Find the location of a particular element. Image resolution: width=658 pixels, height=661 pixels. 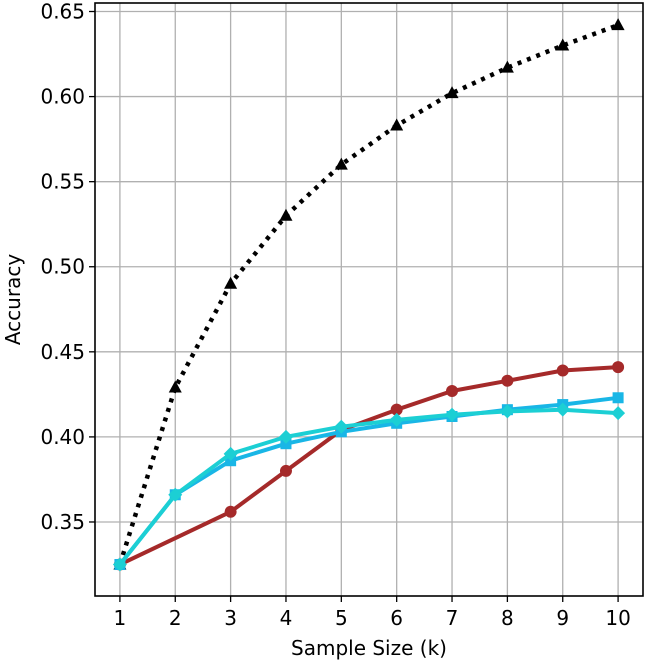

x-tick-label: 1 is located at coordinates (120, 618).